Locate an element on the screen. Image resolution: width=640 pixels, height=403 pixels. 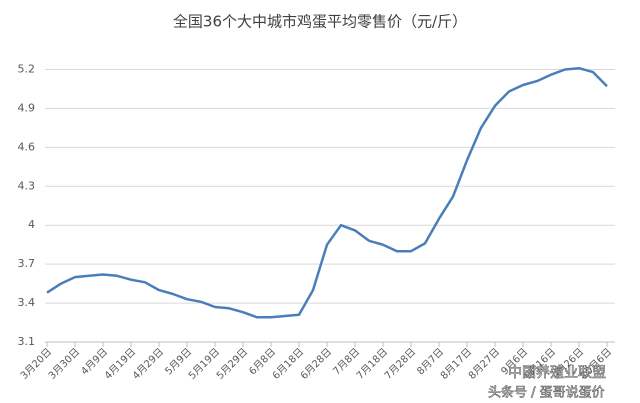
y-tick-label: 3.4 is located at coordinates (27, 302).